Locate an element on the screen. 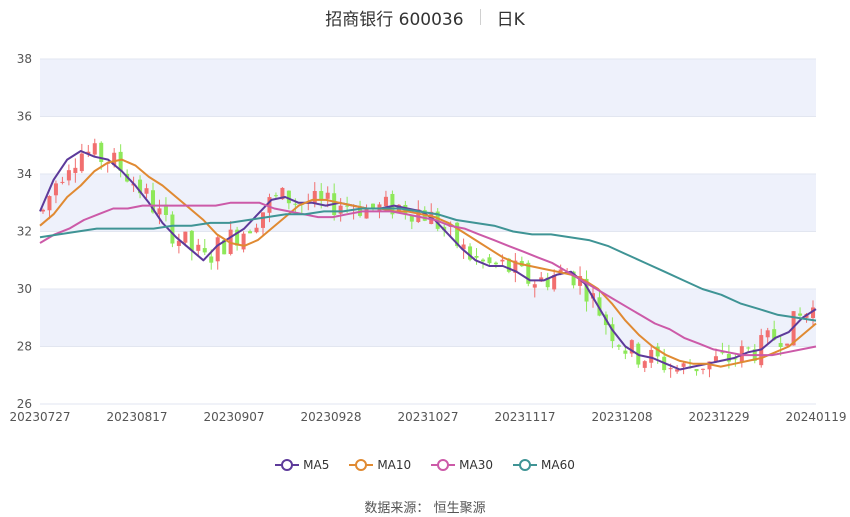  header-divider is located at coordinates (480, 17).